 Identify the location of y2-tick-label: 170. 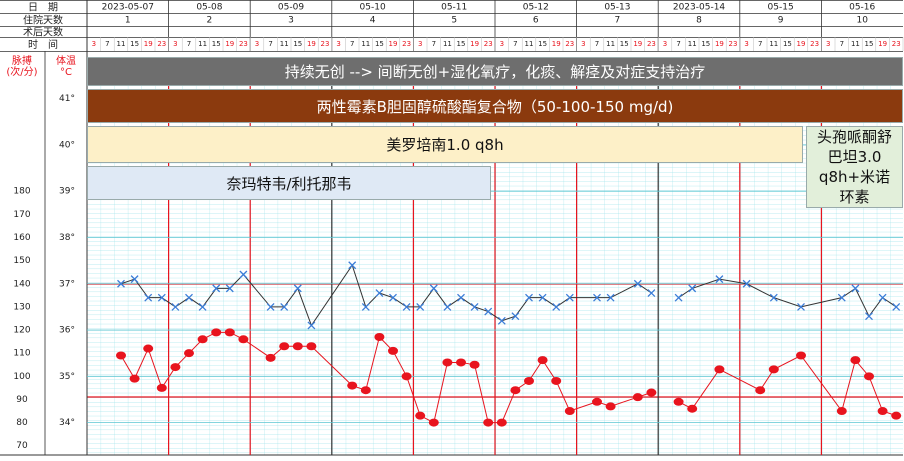
(21, 215).